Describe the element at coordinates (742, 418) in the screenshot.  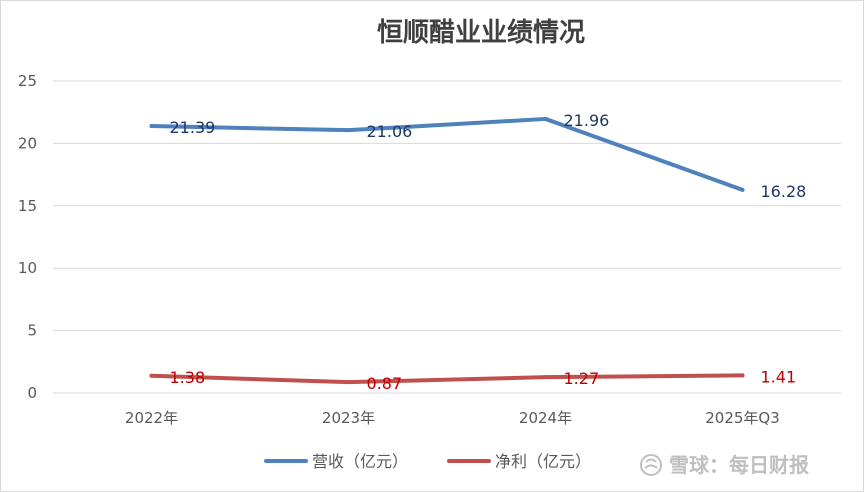
I see `x-tick-label: 2025年Q3` at that location.